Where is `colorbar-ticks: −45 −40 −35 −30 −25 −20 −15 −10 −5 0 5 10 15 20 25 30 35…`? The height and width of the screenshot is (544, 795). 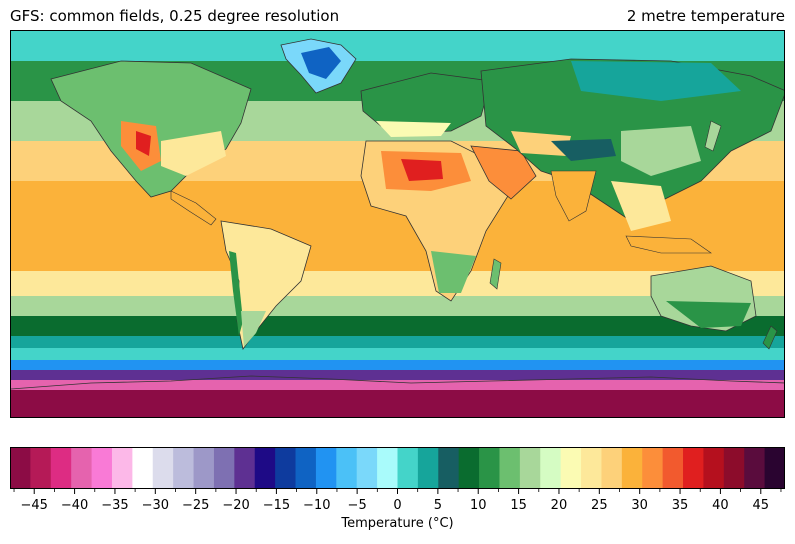
colorbar-ticks: −45 −40 −35 −30 −25 −20 −15 −10 −5 0 5 10 15 20 25 30 35… is located at coordinates (397, 501).